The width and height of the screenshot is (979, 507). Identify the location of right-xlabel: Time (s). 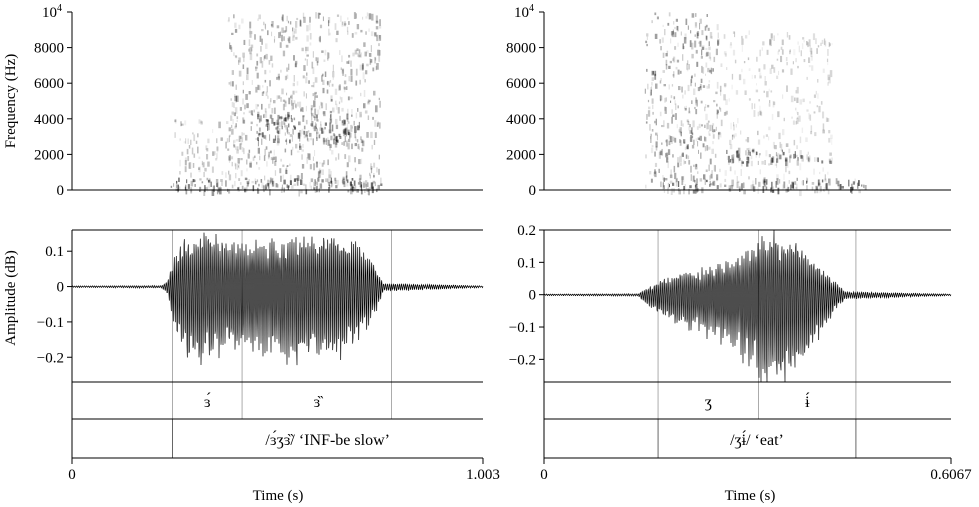
(750, 496).